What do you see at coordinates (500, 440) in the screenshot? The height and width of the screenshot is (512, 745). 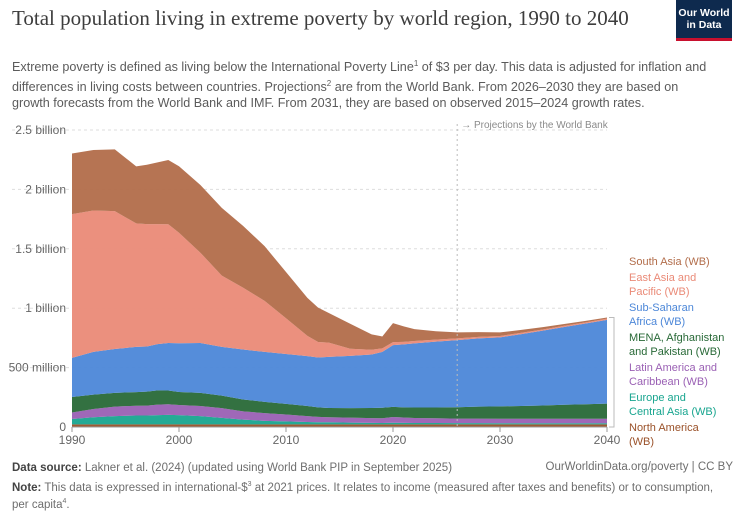 I see `x-tick-label: 2030` at bounding box center [500, 440].